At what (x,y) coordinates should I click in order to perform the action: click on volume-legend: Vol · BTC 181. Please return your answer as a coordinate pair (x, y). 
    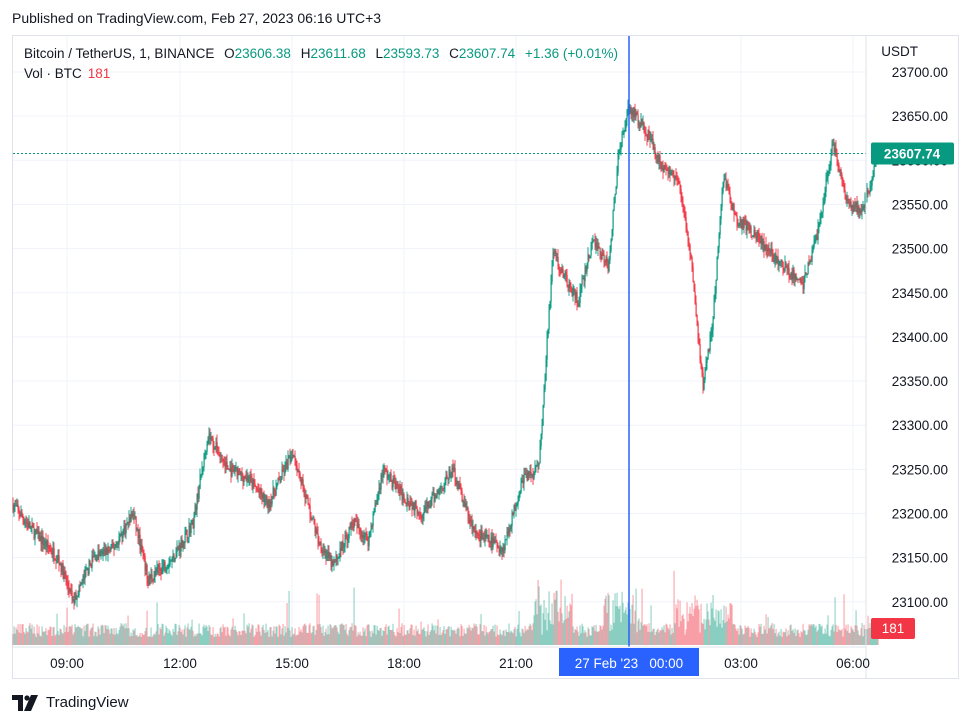
    Looking at the image, I should click on (67, 73).